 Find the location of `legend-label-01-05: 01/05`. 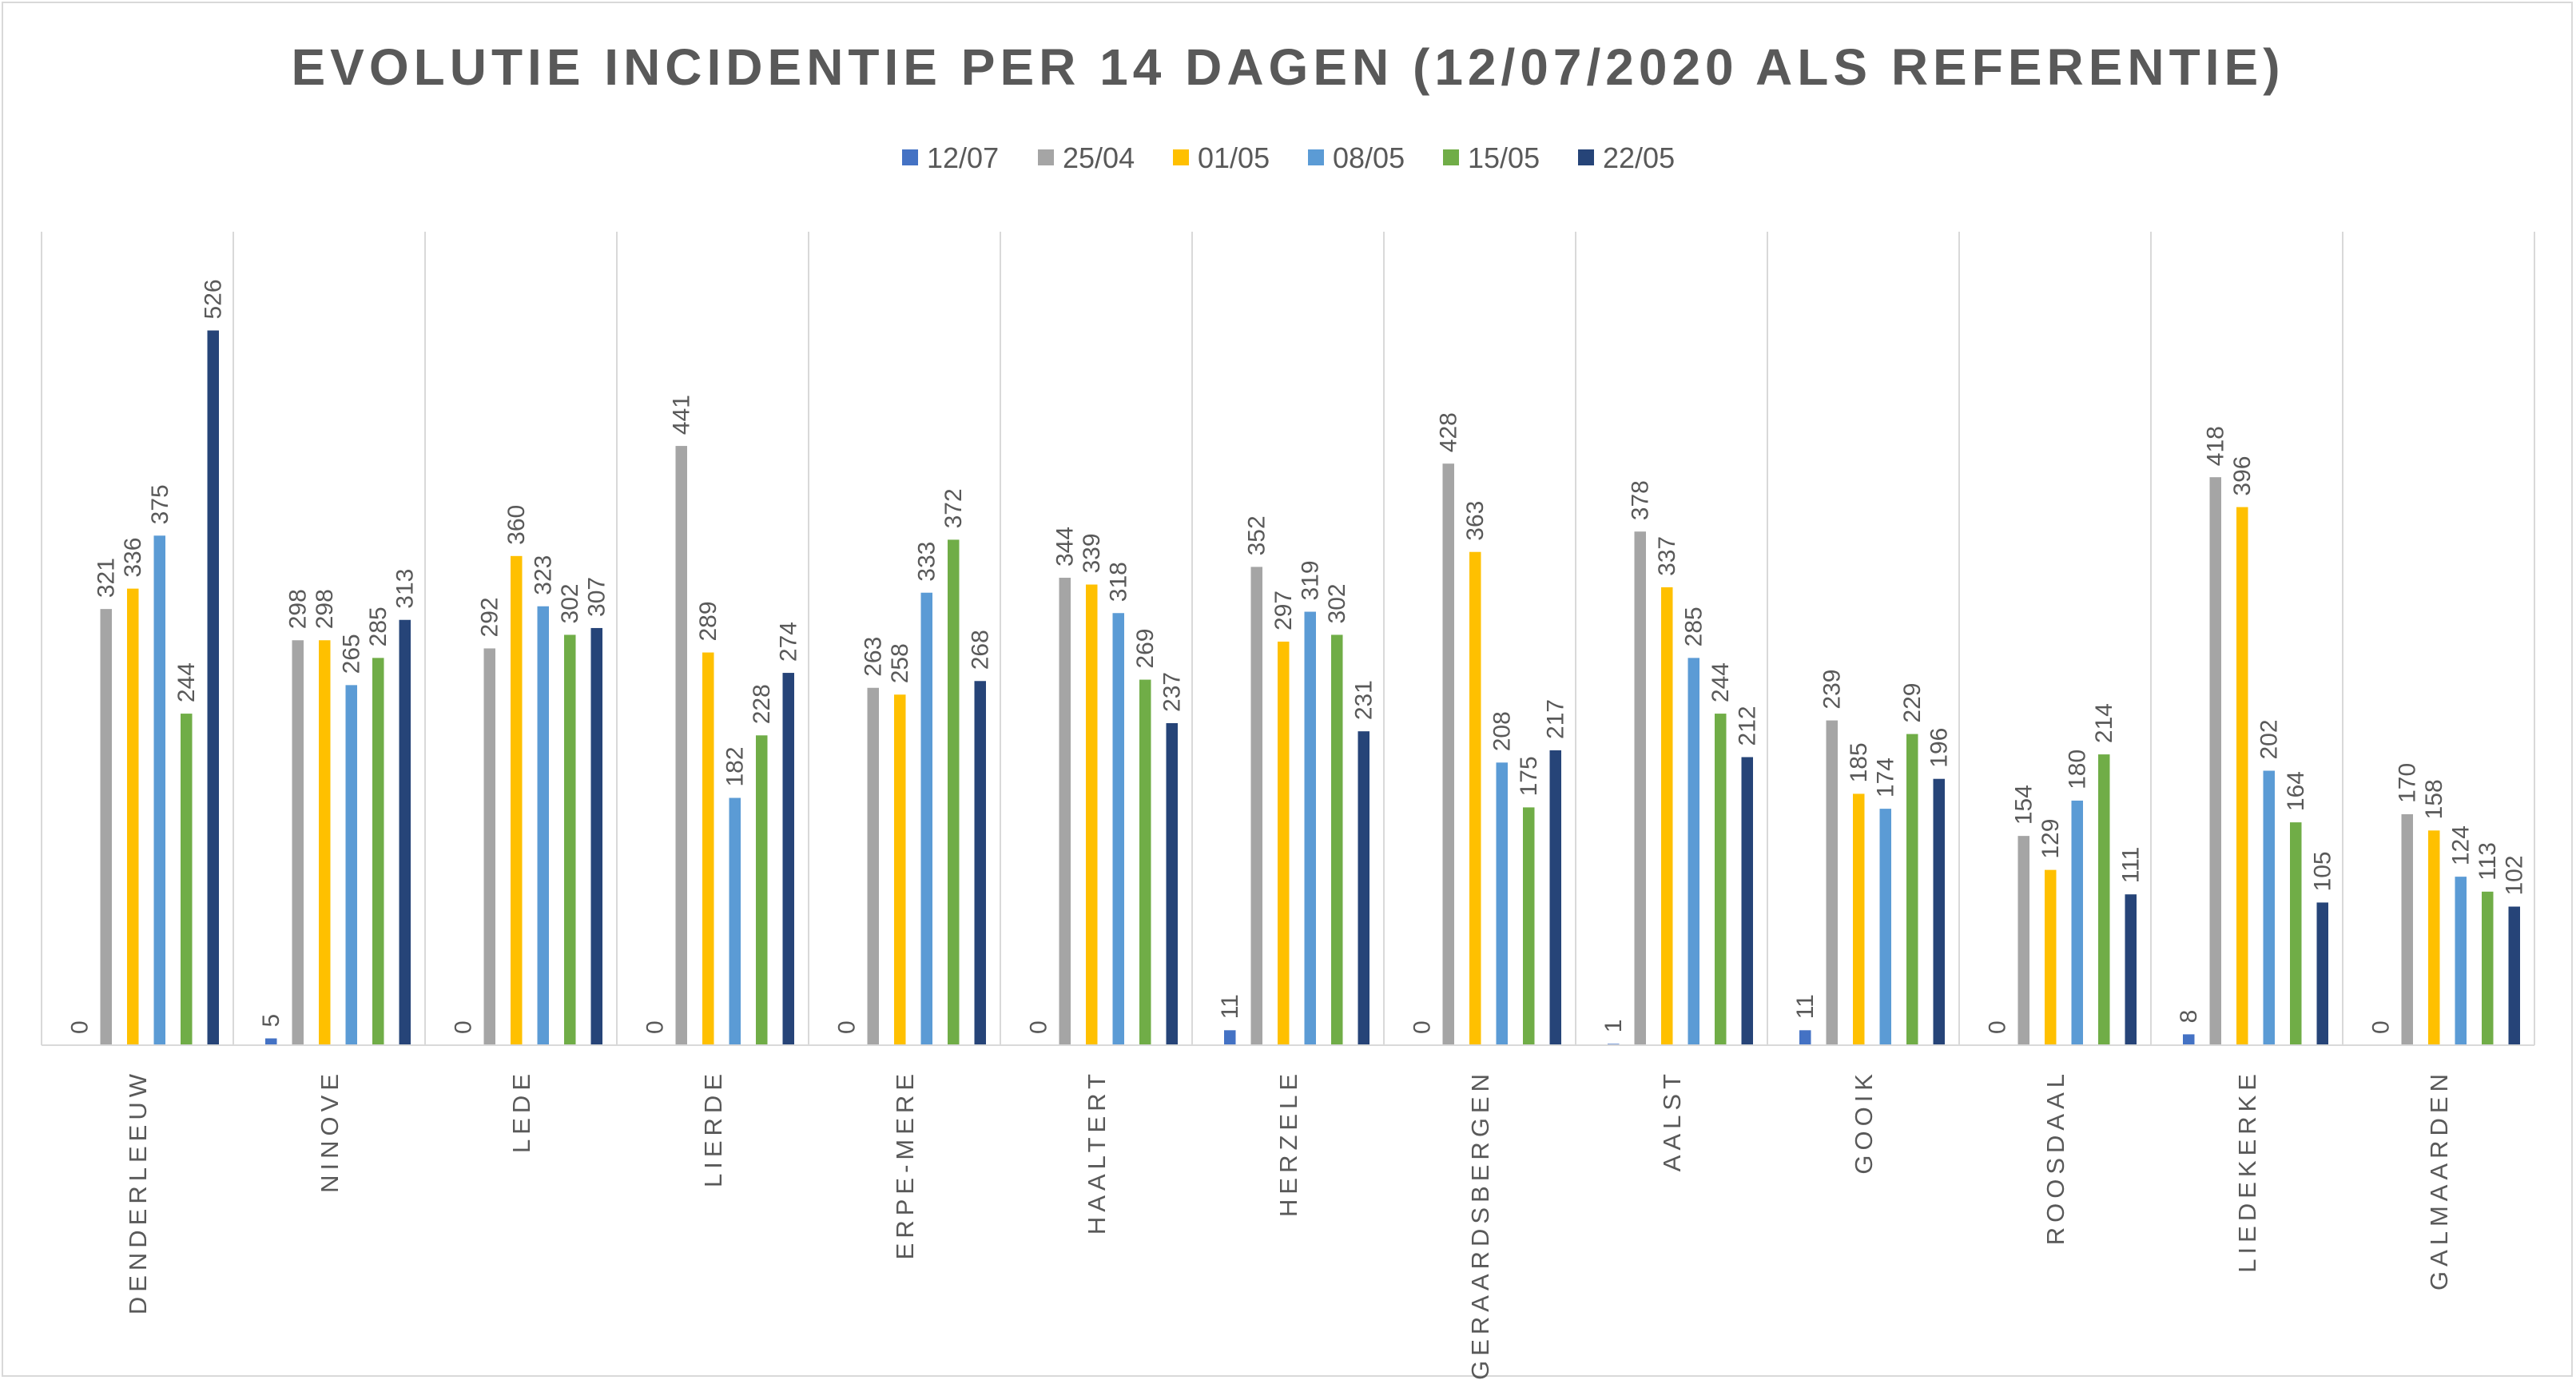

legend-label-01-05: 01/05 is located at coordinates (1234, 157).